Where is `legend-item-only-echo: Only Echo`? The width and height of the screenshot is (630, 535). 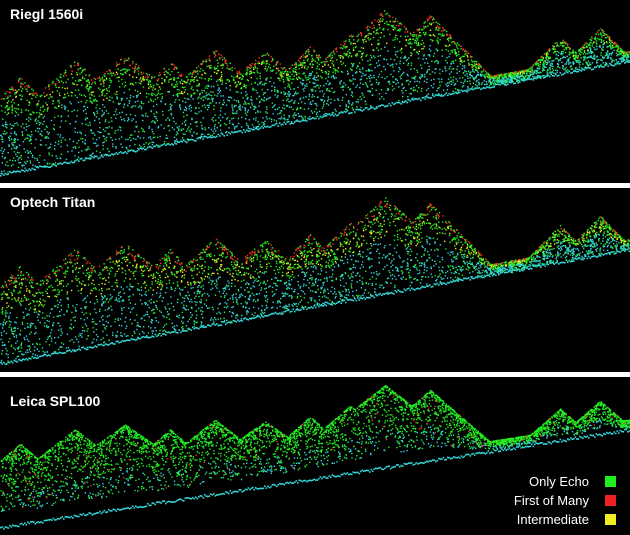
legend-item-only-echo: Only Echo is located at coordinates (565, 481).